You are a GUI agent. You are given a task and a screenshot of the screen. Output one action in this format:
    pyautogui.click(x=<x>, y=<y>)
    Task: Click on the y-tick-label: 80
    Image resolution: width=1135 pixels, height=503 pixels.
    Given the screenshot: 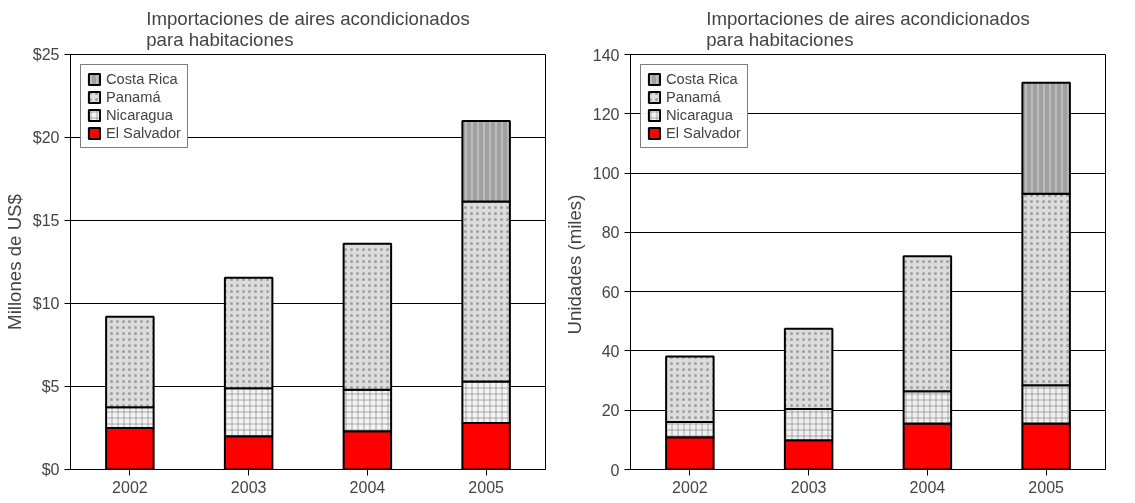 What is the action you would take?
    pyautogui.click(x=610, y=233)
    